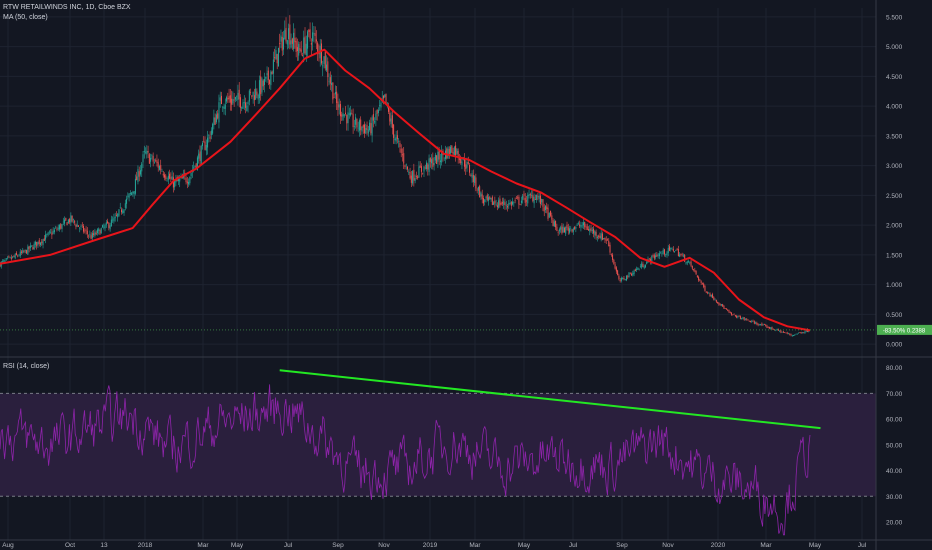 The height and width of the screenshot is (550, 932). I want to click on time-tick-label: Jul, so click(288, 545).